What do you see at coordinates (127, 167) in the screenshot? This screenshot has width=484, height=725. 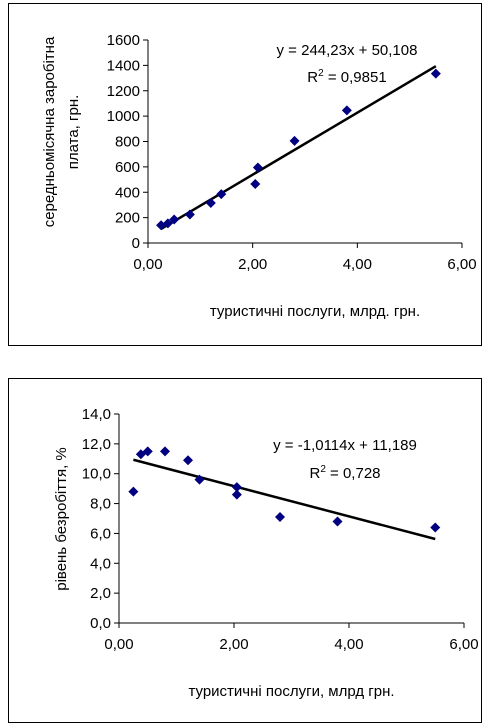 I see `y-tick-label: 600` at bounding box center [127, 167].